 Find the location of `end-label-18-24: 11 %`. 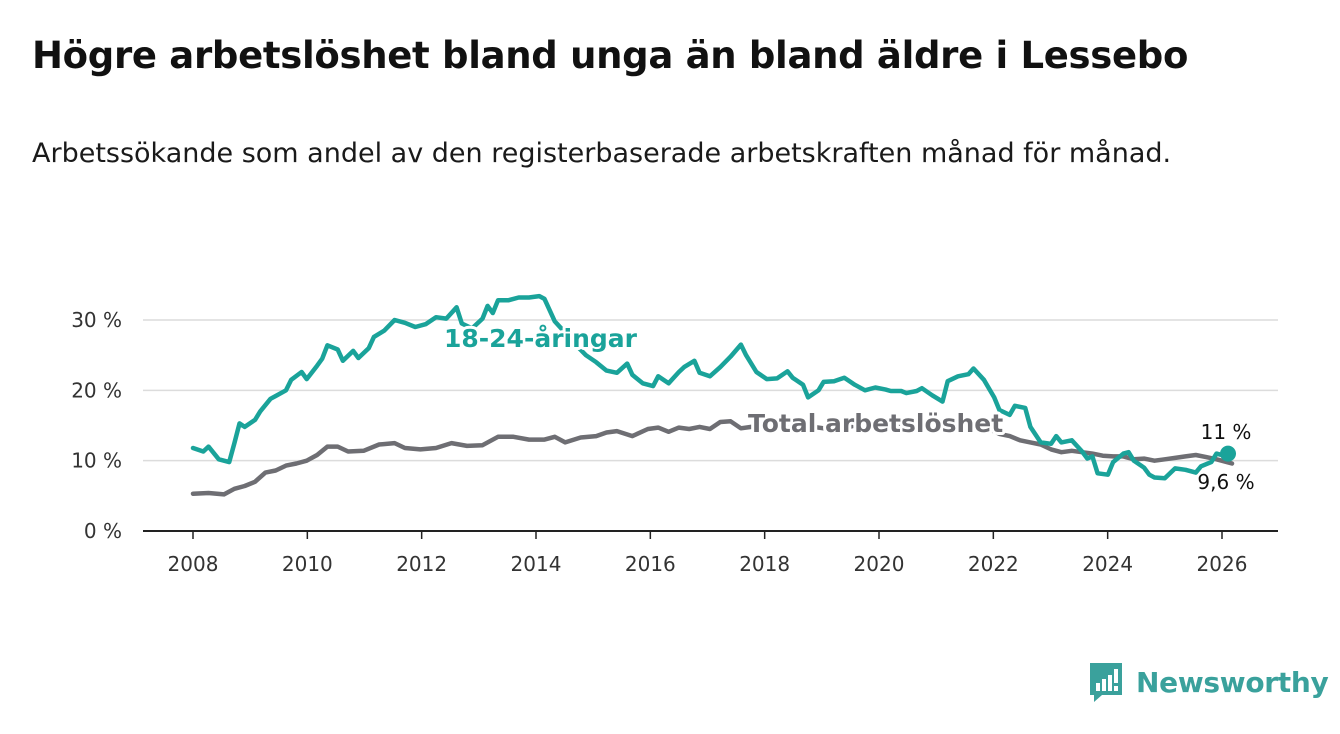

end-label-18-24: 11 % is located at coordinates (1226, 432).